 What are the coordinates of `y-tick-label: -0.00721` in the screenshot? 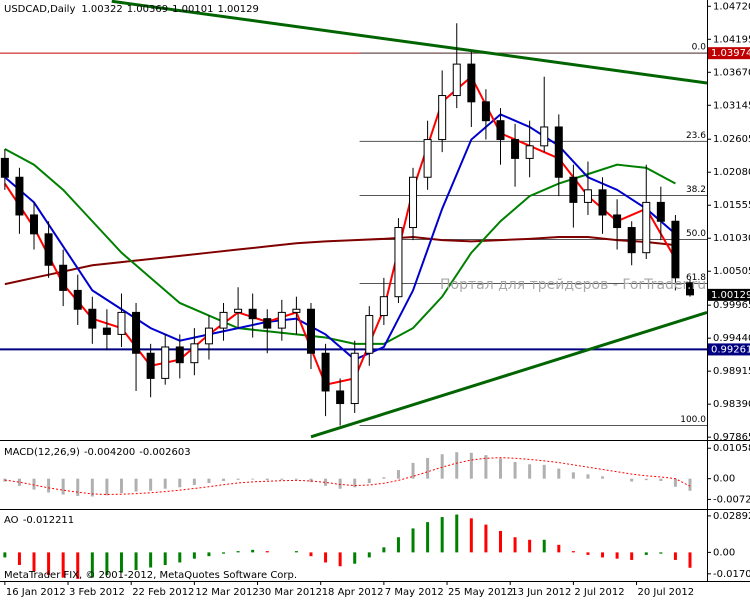 It's located at (731, 499).